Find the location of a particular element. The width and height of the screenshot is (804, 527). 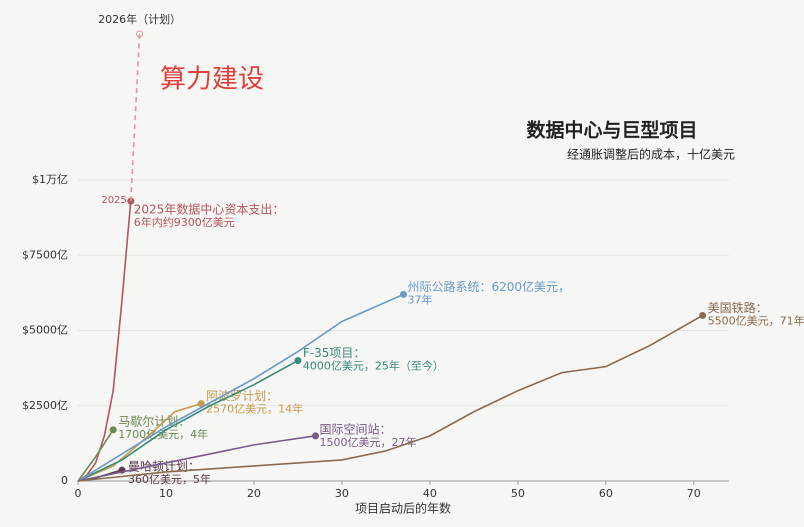

annotation: 国际空间站： is located at coordinates (356, 429).